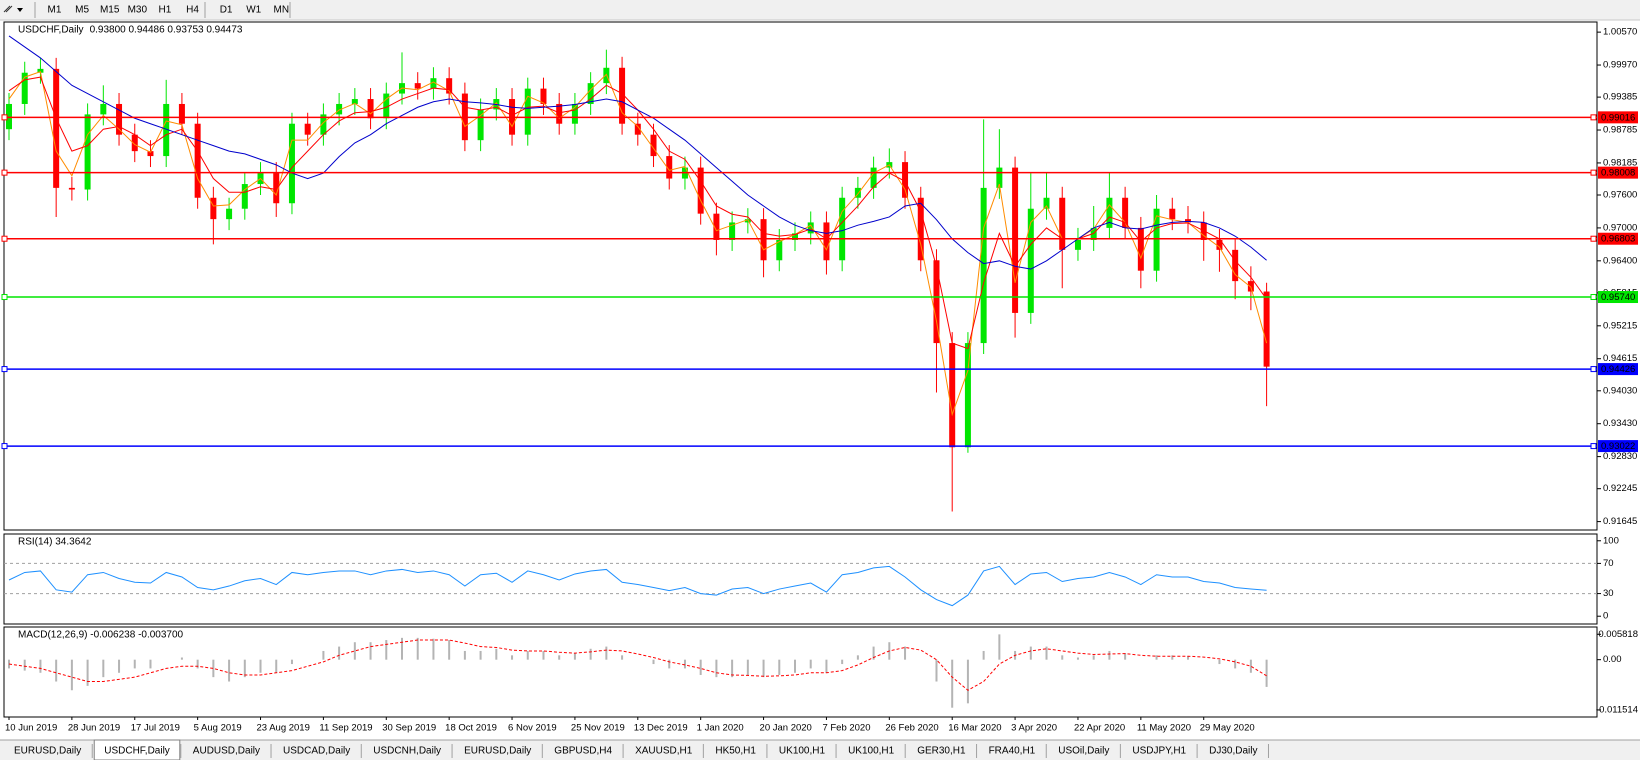 Image resolution: width=1640 pixels, height=760 pixels. I want to click on timeframe-label: H4, so click(192, 10).